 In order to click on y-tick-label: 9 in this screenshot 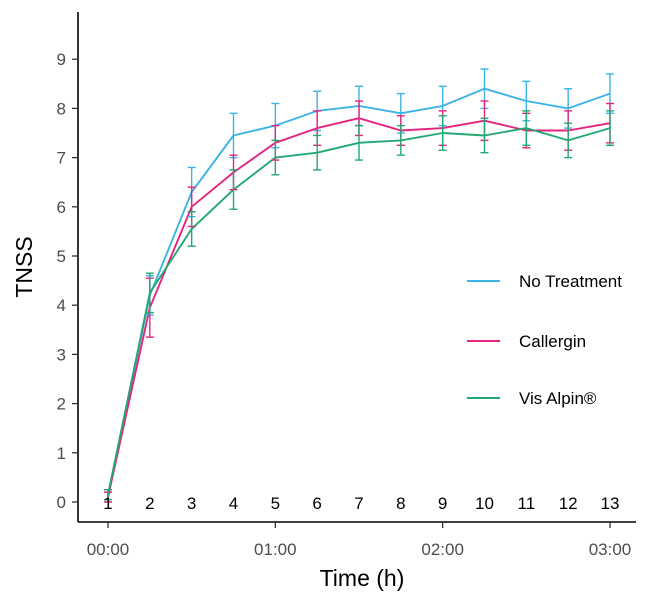, I will do `click(61, 59)`.